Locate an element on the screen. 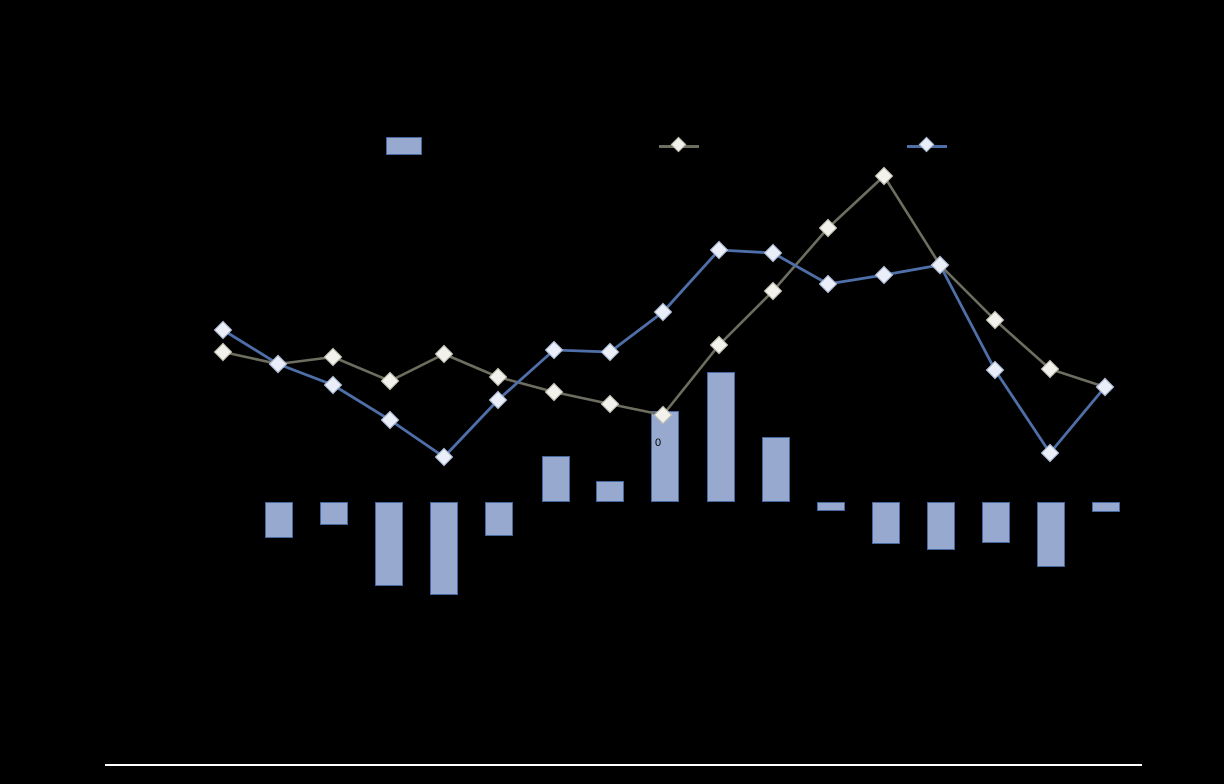  line-marker-icon-gray is located at coordinates (679, 144).